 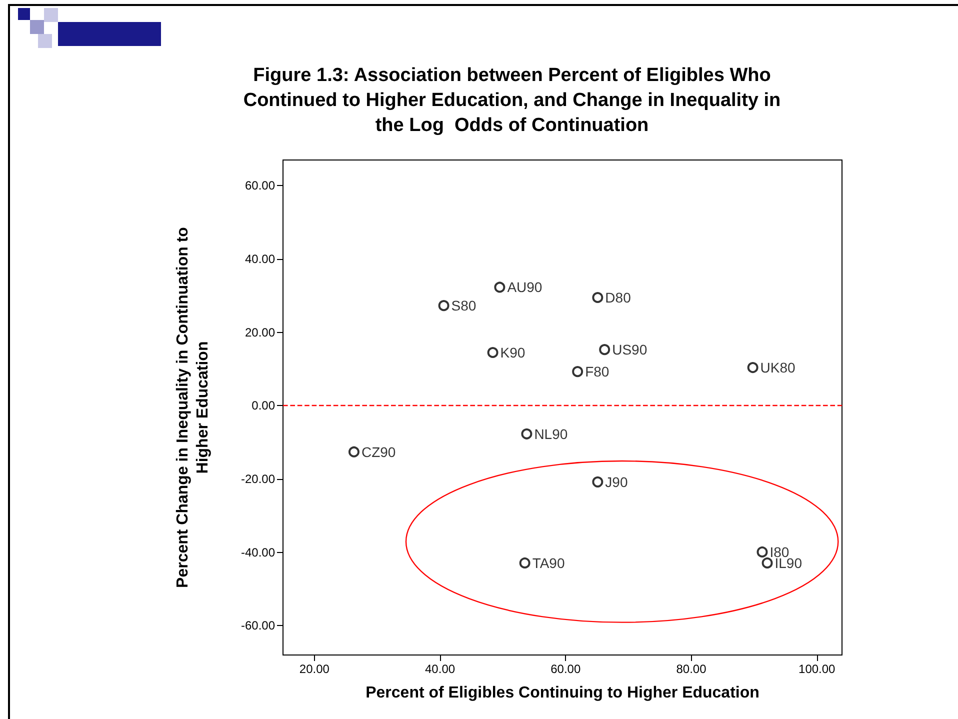 I want to click on y-tick-label: 20.00, so click(x=260, y=332).